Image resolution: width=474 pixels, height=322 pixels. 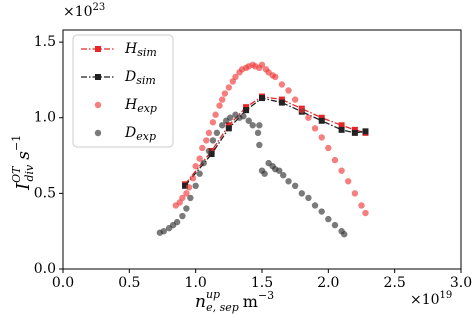 I want to click on legend-label: Hexp, so click(x=140, y=106).